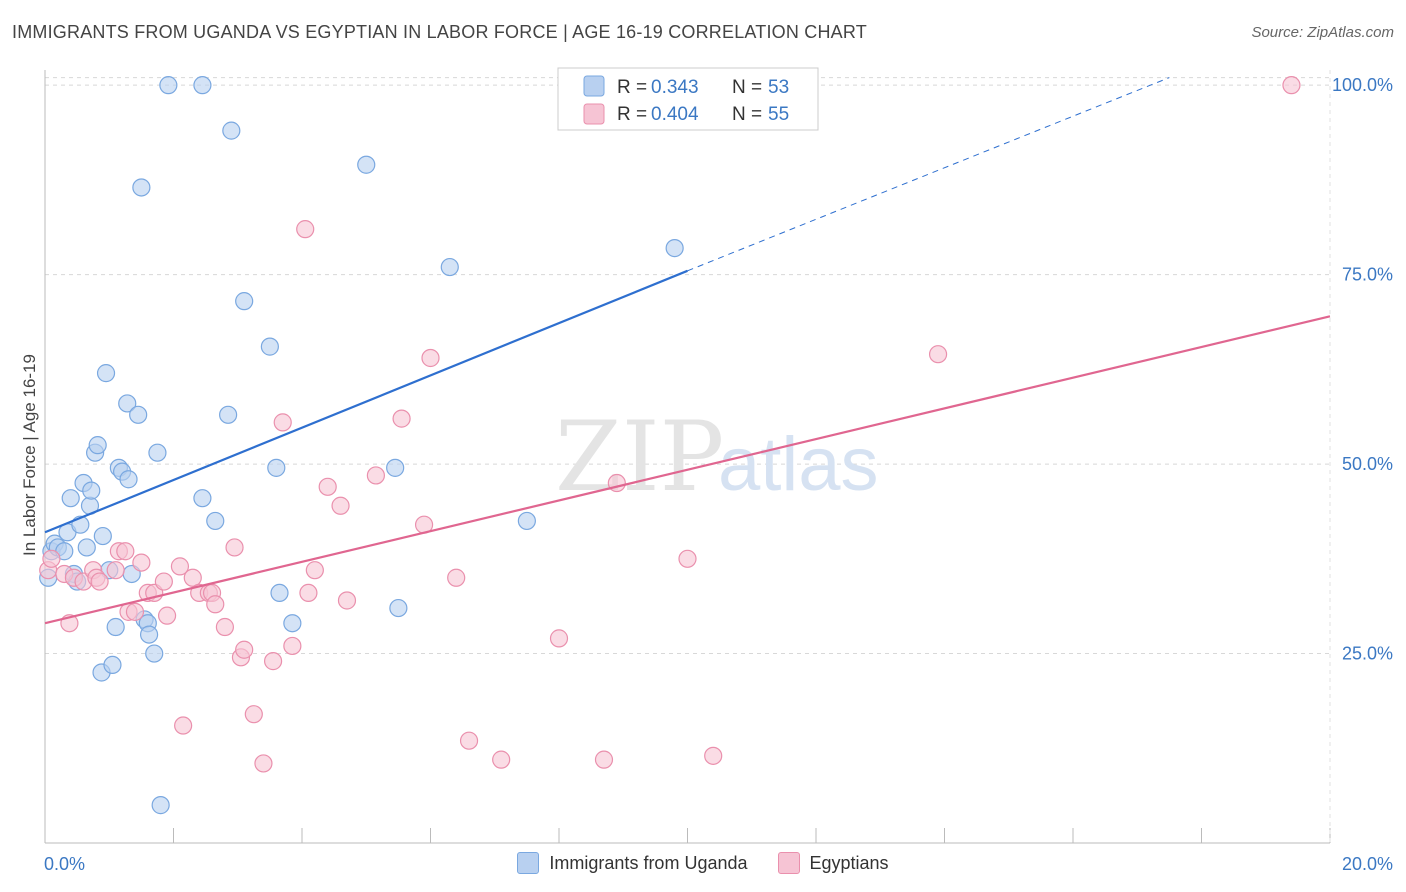  I want to click on y-axis-label: In Labor Force | Age 16-19, so click(29, 455).